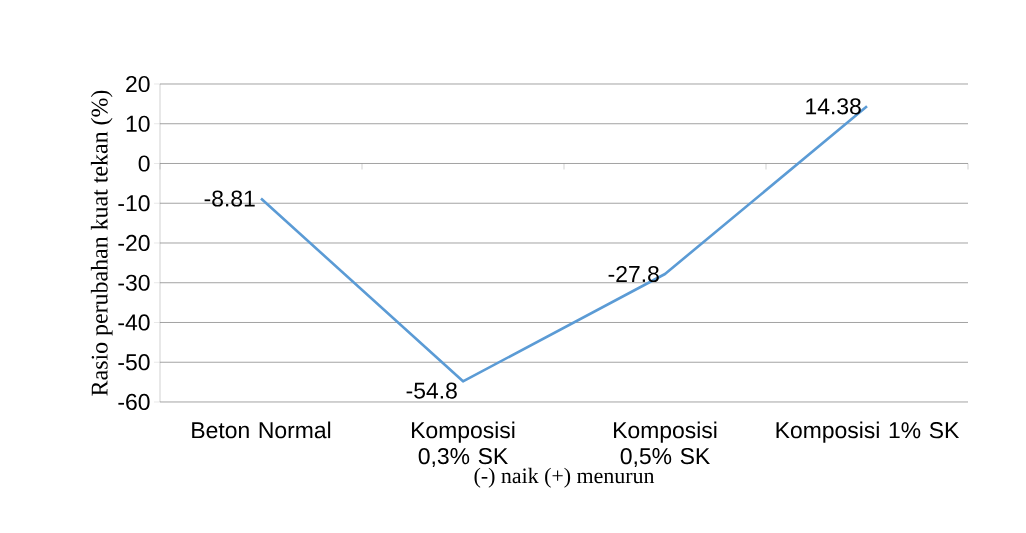 This screenshot has width=1026, height=533. Describe the element at coordinates (144, 163) in the screenshot. I see `y-tick-label: 0` at that location.